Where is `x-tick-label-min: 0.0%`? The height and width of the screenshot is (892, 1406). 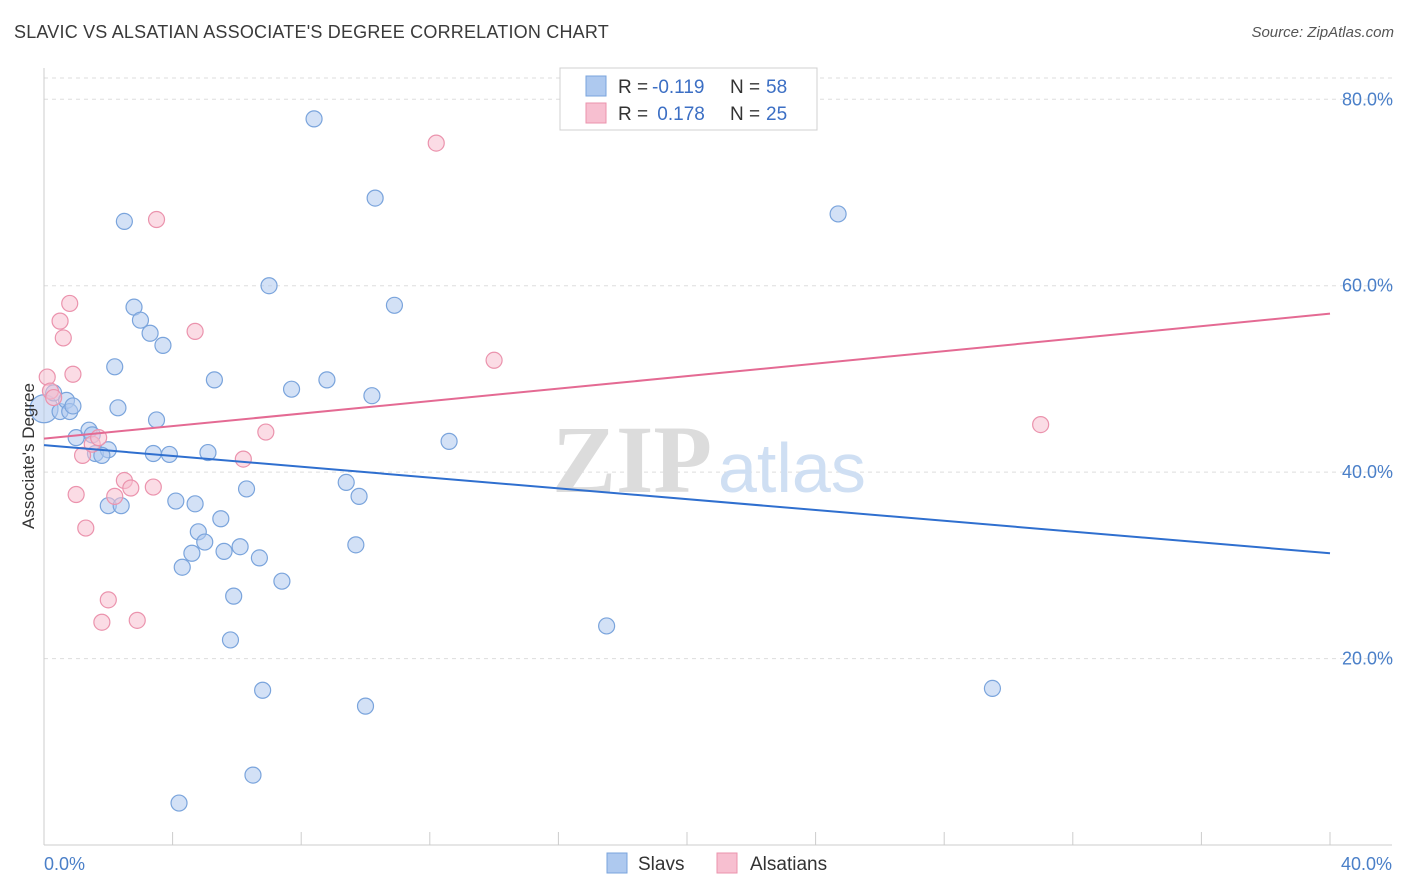
x-tick-label-min: 0.0% is located at coordinates (64, 864).